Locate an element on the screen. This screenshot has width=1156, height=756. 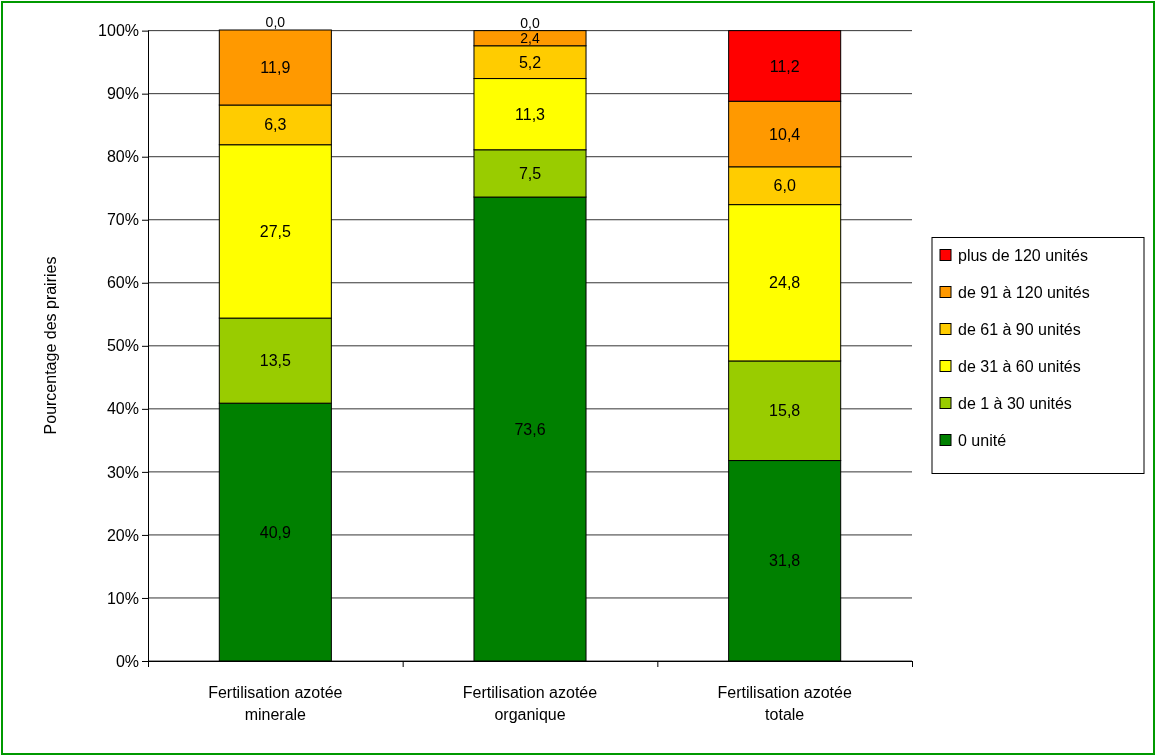
y-tick-label: 60% is located at coordinates (122, 283).